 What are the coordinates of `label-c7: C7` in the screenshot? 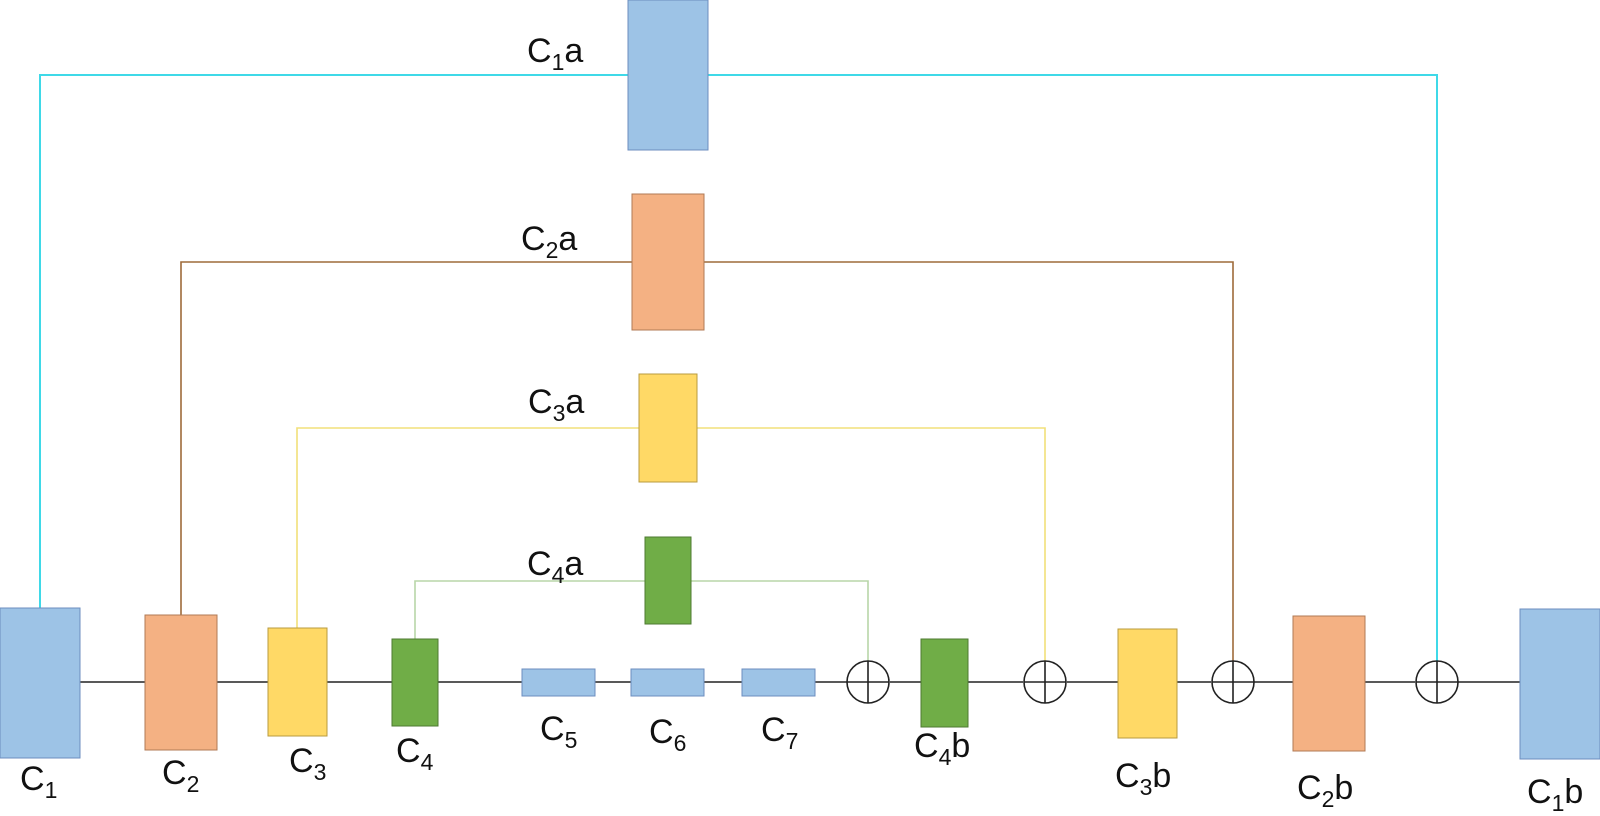 It's located at (779, 732).